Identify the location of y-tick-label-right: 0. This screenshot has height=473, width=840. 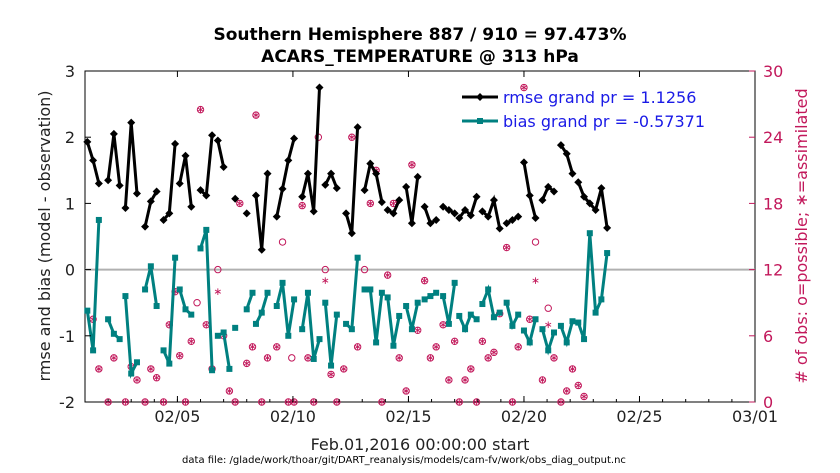
(768, 402).